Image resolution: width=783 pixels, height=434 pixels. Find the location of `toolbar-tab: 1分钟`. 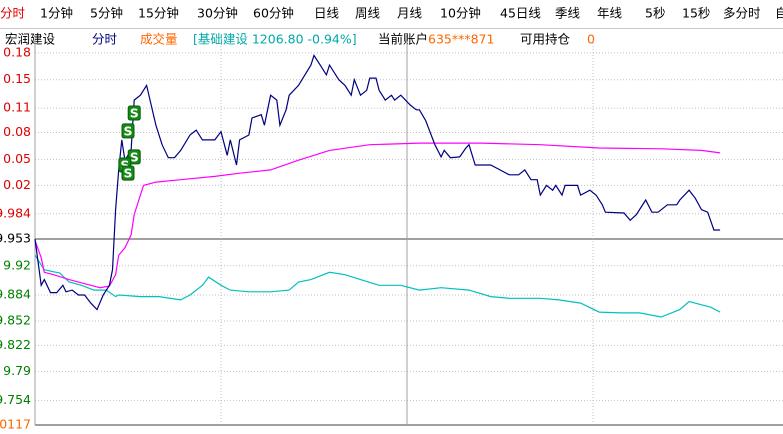

toolbar-tab: 1分钟 is located at coordinates (56, 13).